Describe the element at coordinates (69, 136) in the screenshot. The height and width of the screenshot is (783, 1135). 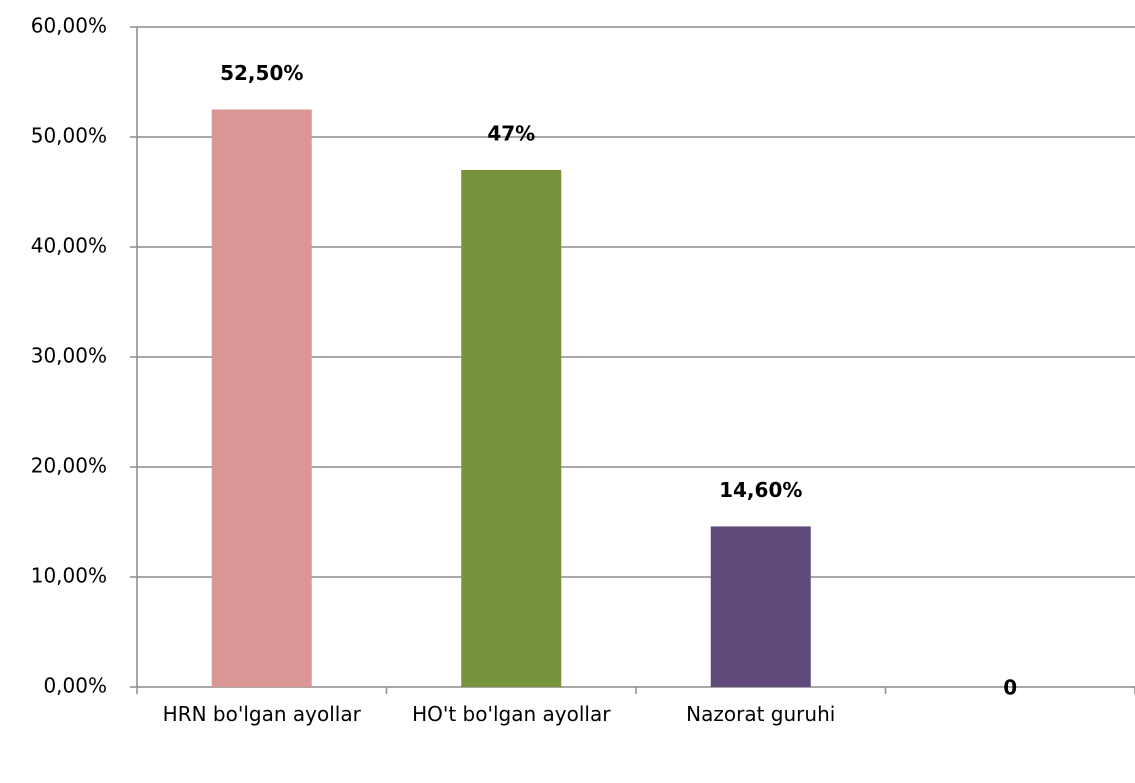
I see `y-tick-label: 50,00%` at that location.